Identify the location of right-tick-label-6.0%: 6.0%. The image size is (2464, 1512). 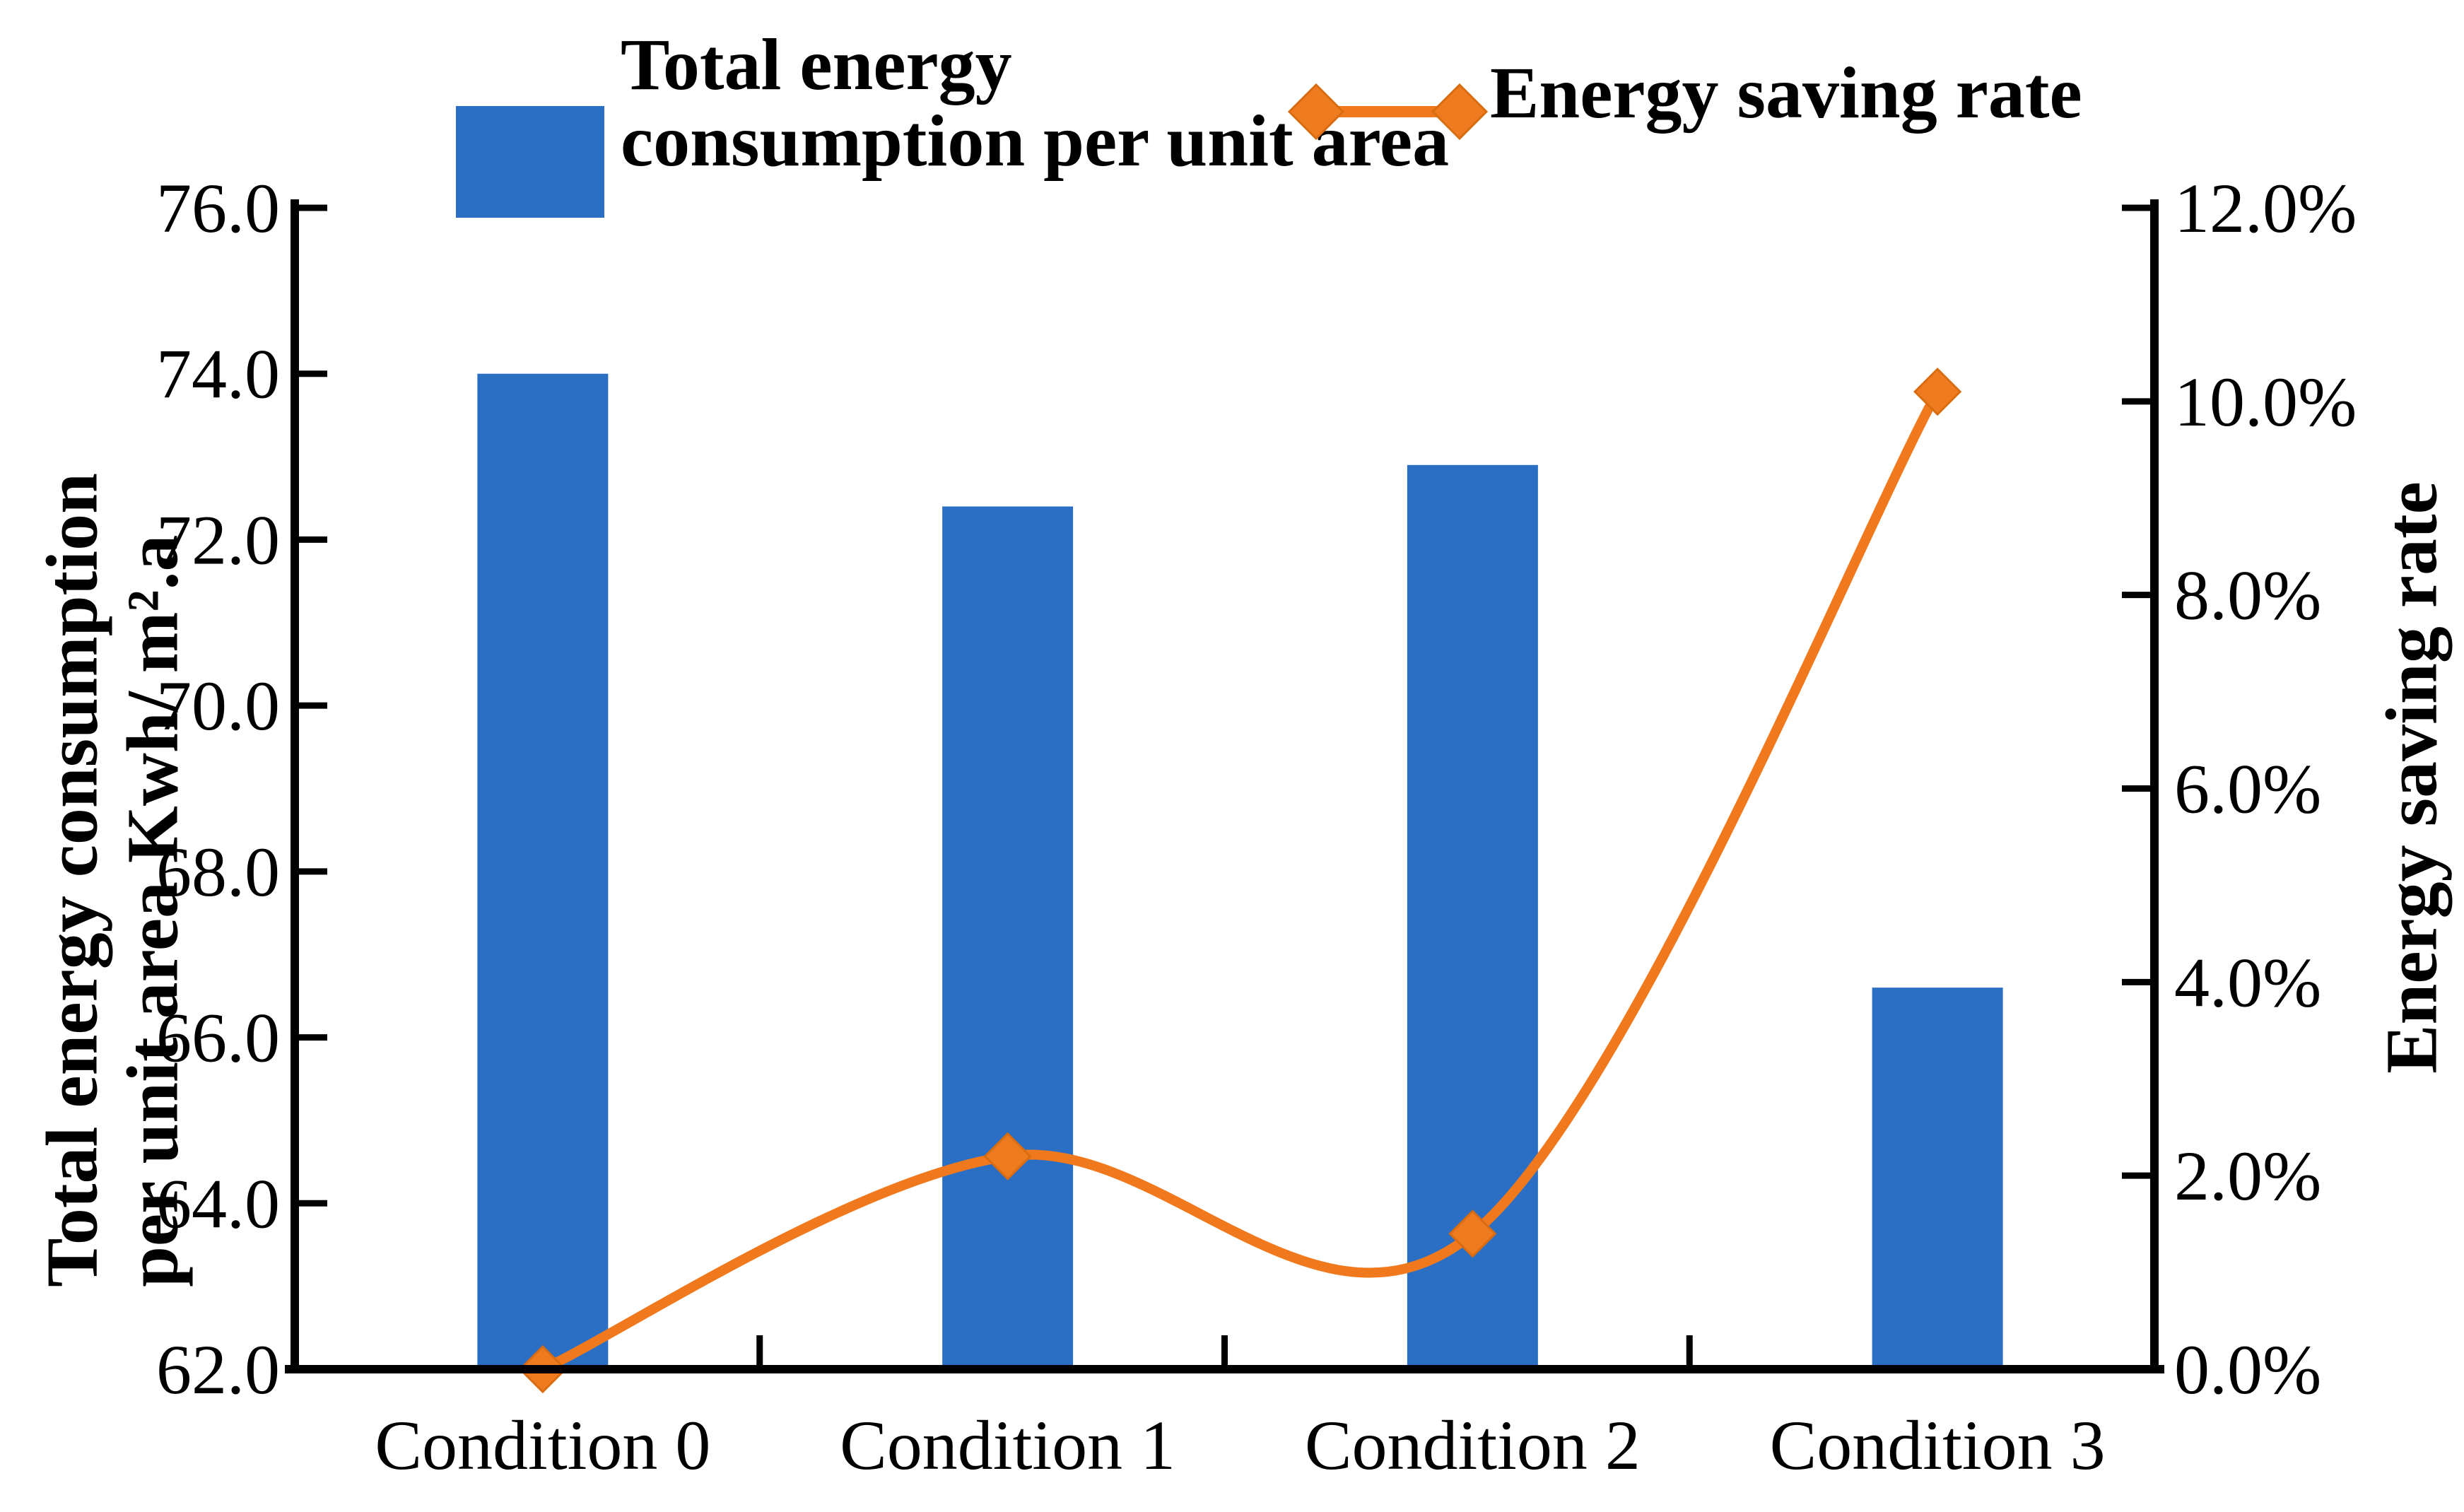
(2247, 789).